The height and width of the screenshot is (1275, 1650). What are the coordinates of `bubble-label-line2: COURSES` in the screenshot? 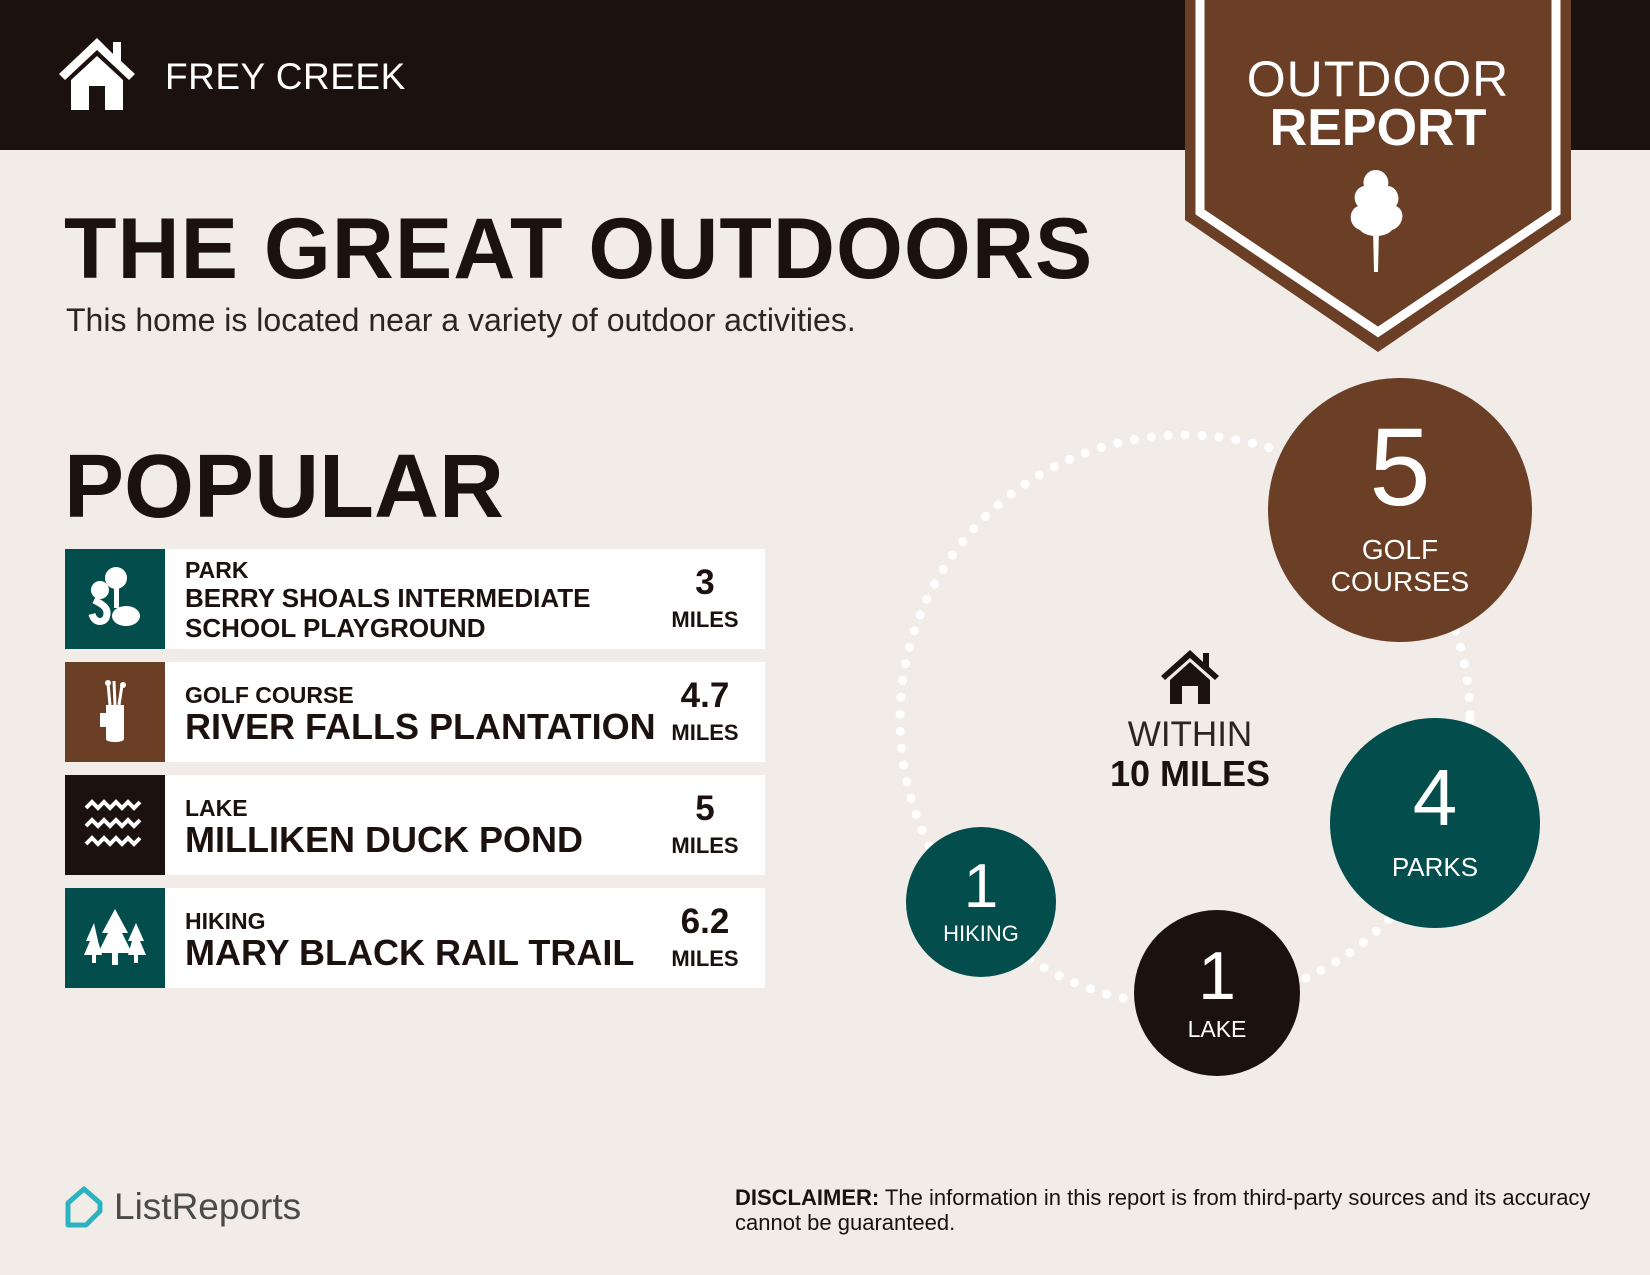 It's located at (1400, 581).